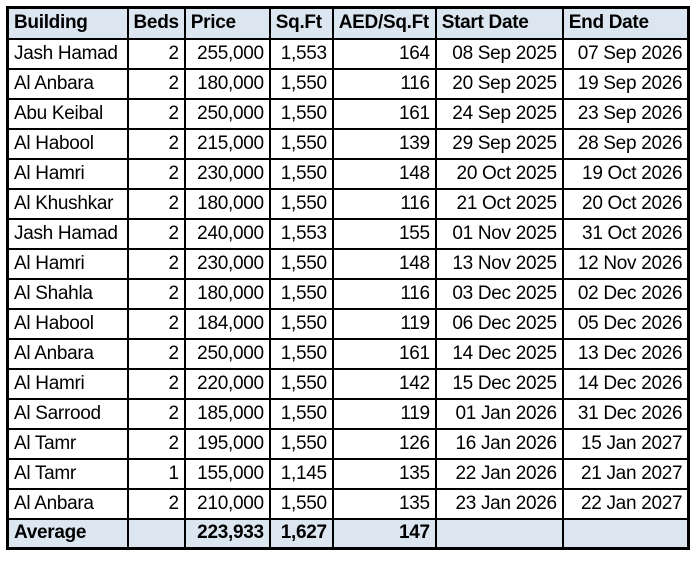  Describe the element at coordinates (227, 503) in the screenshot. I see `price-cell: 210,000` at that location.